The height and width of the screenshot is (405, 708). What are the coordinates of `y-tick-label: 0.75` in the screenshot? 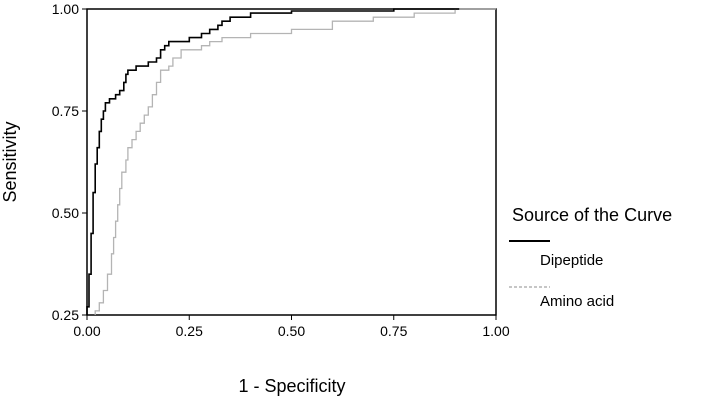 It's located at (65, 111).